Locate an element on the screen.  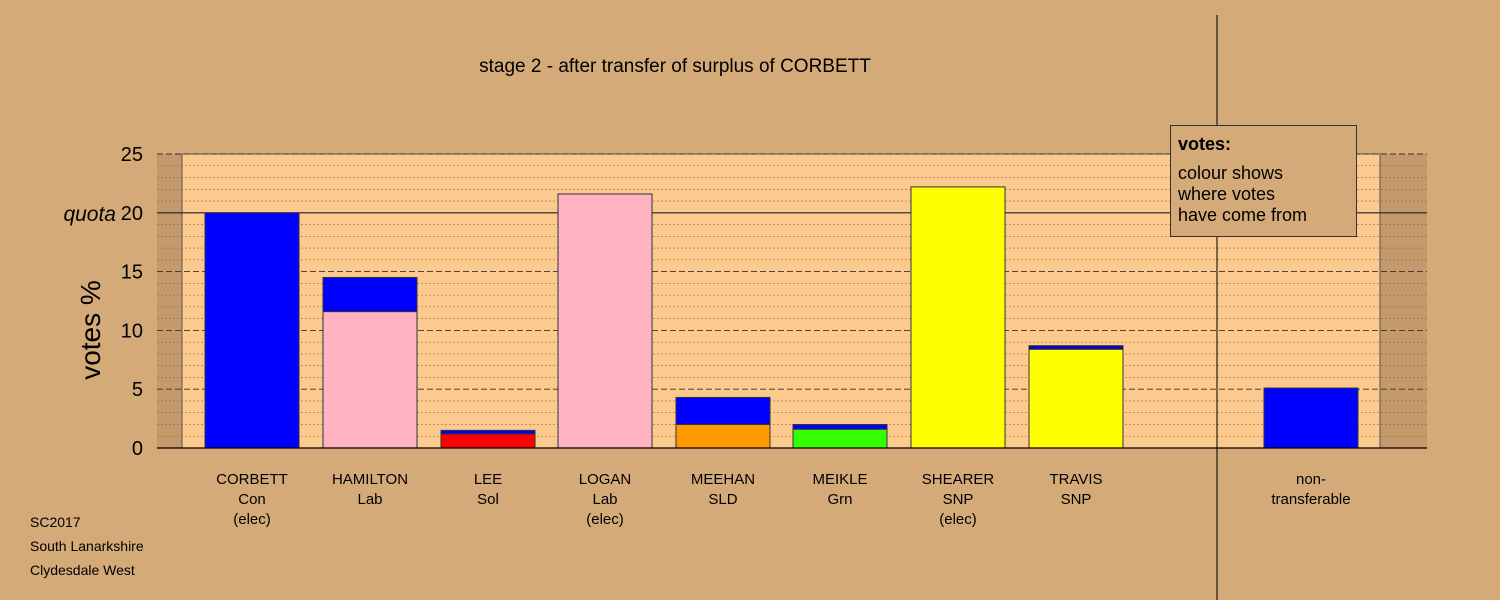
x-category-label: TRAVIS is located at coordinates (1075, 479).